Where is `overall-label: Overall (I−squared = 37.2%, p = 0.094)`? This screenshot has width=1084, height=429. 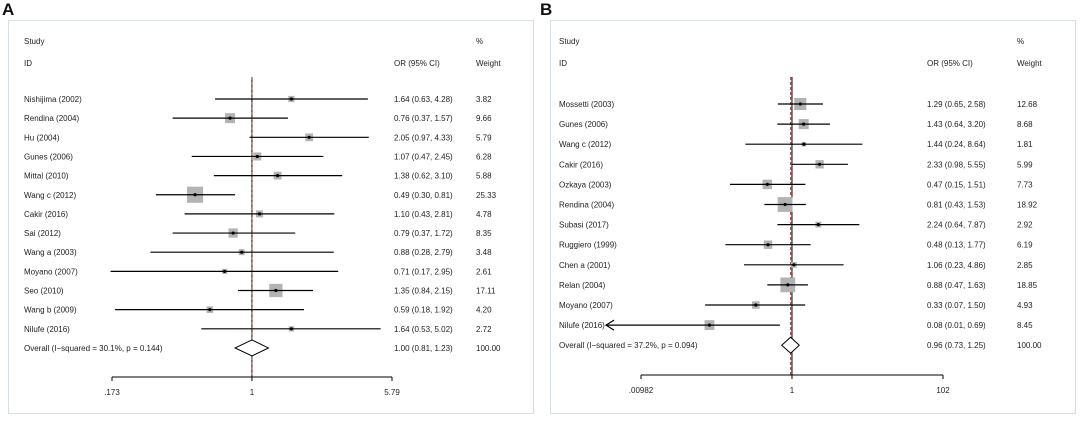
overall-label: Overall (I−squared = 37.2%, p = 0.094) is located at coordinates (628, 345).